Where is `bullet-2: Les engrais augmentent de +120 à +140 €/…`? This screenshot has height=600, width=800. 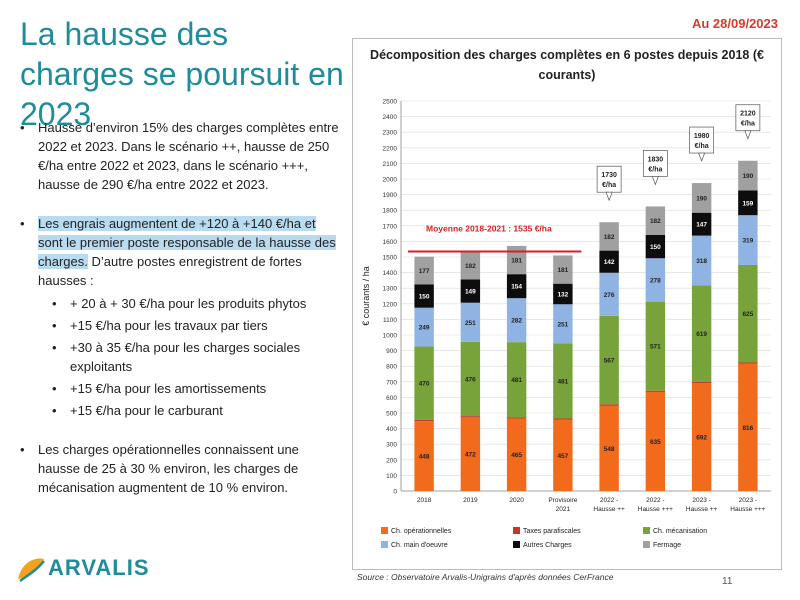 bullet-2: Les engrais augmentent de +120 à +140 €/… is located at coordinates (180, 317).